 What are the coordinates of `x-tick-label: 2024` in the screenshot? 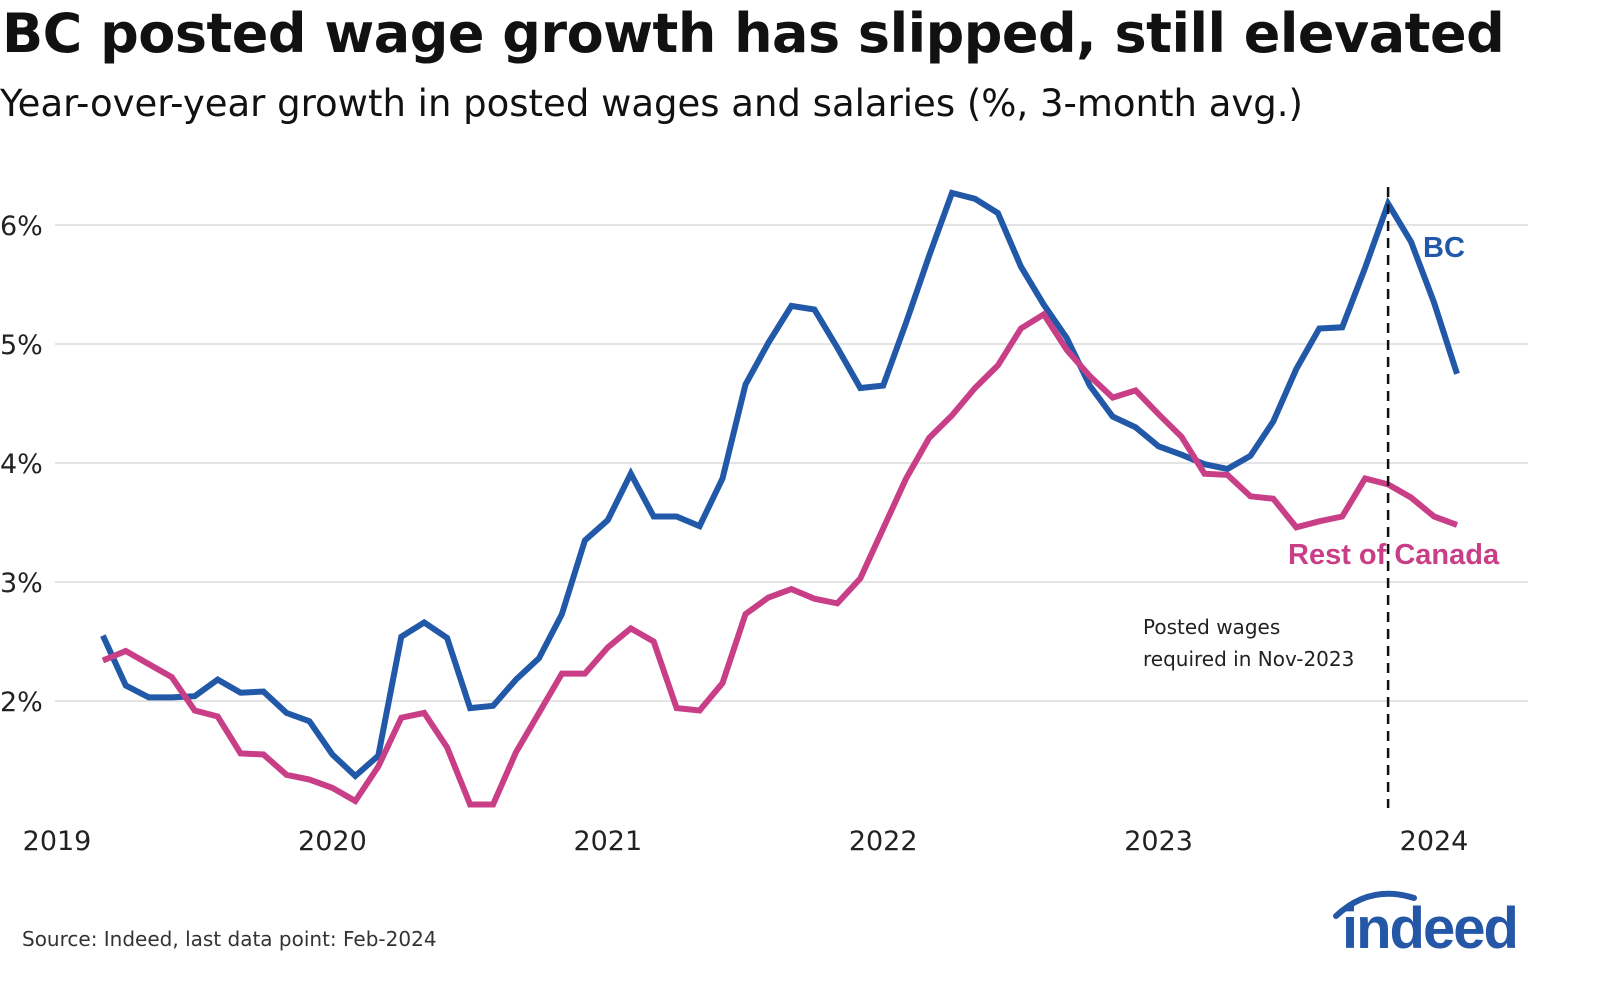 It's located at (1434, 841).